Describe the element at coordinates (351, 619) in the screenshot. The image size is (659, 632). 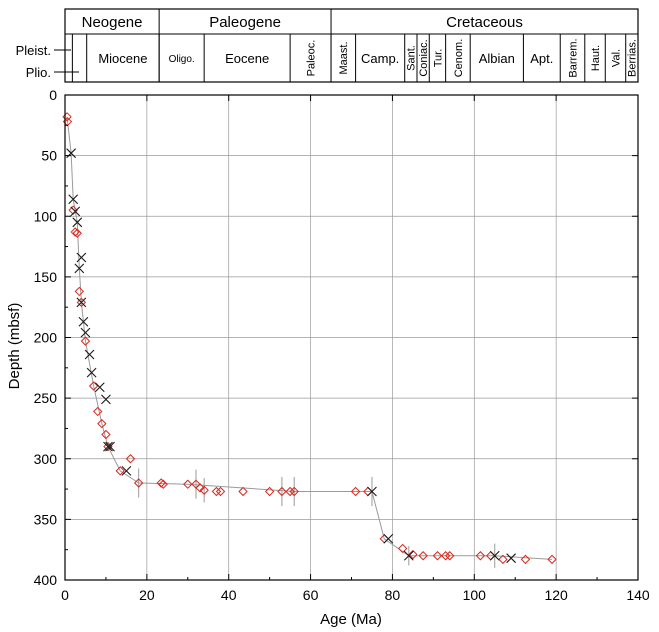
I see `x-axis-label: Age (Ma)` at that location.